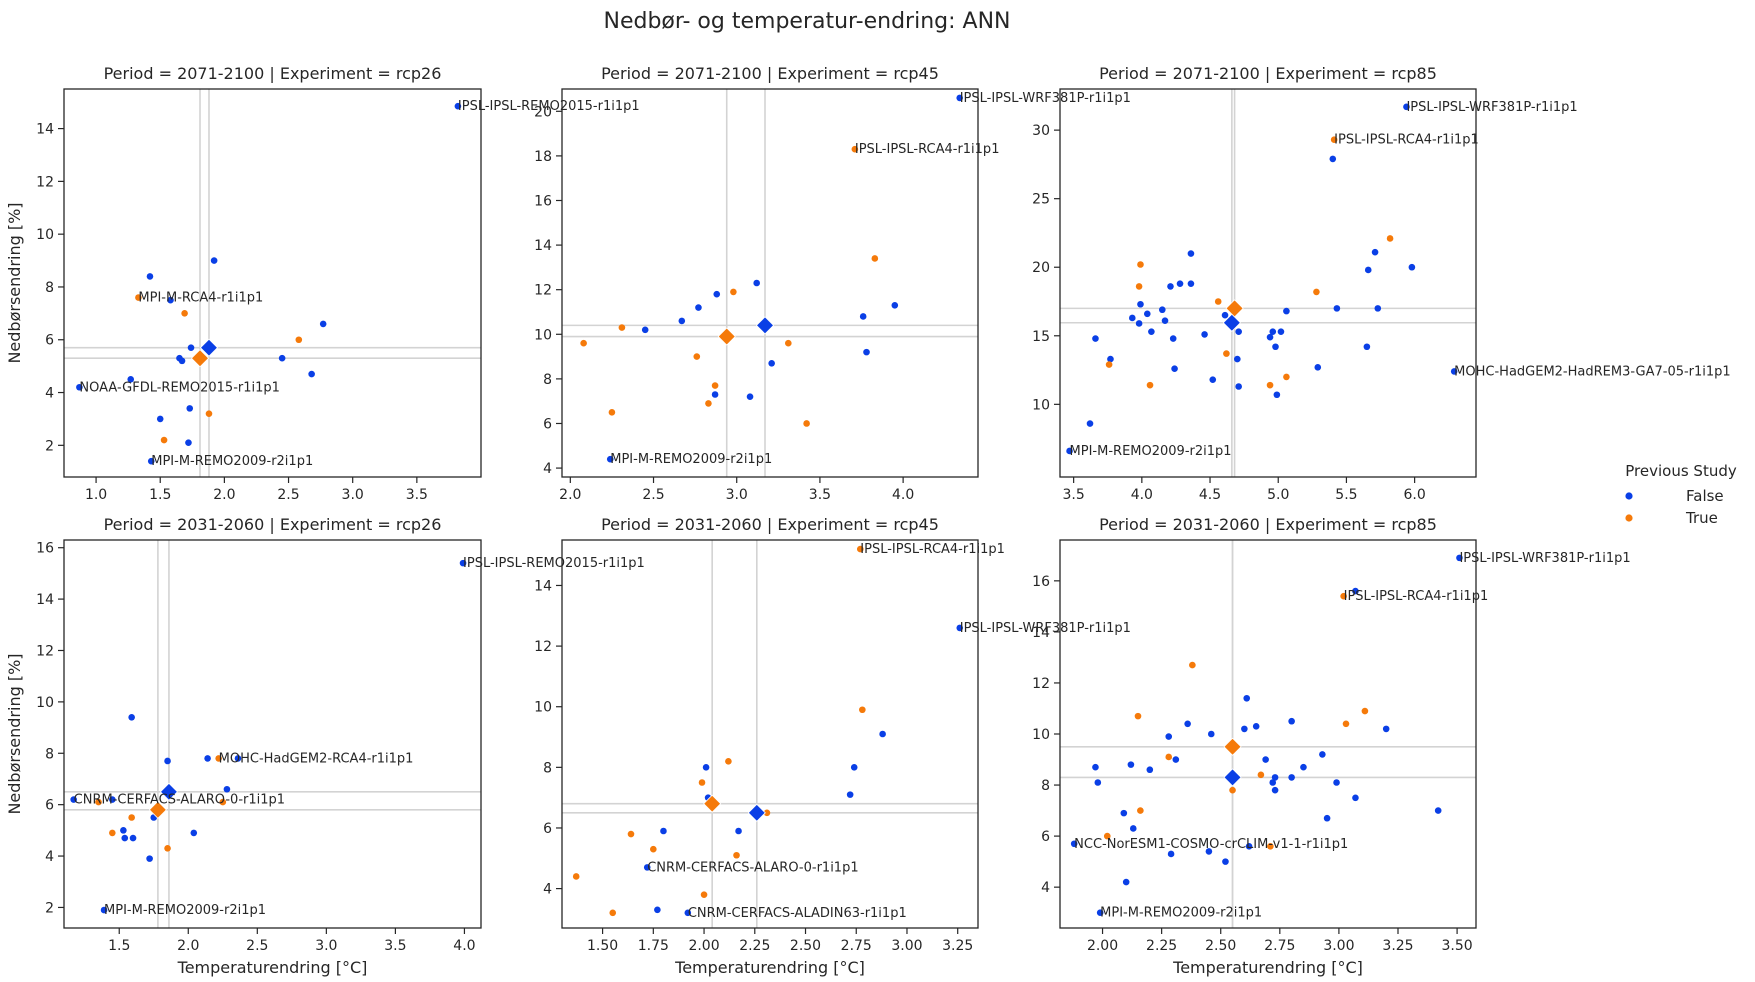 This screenshot has width=1755, height=982. What do you see at coordinates (1338, 946) in the screenshot?
I see `x-tick-label: 3.00` at bounding box center [1338, 946].